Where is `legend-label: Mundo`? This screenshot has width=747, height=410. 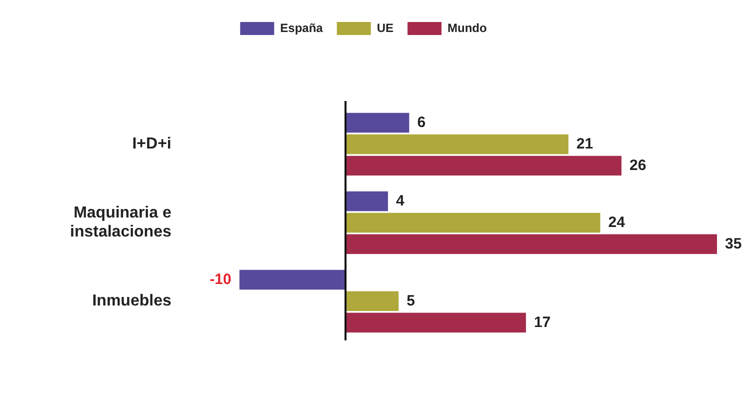 legend-label: Mundo is located at coordinates (467, 27).